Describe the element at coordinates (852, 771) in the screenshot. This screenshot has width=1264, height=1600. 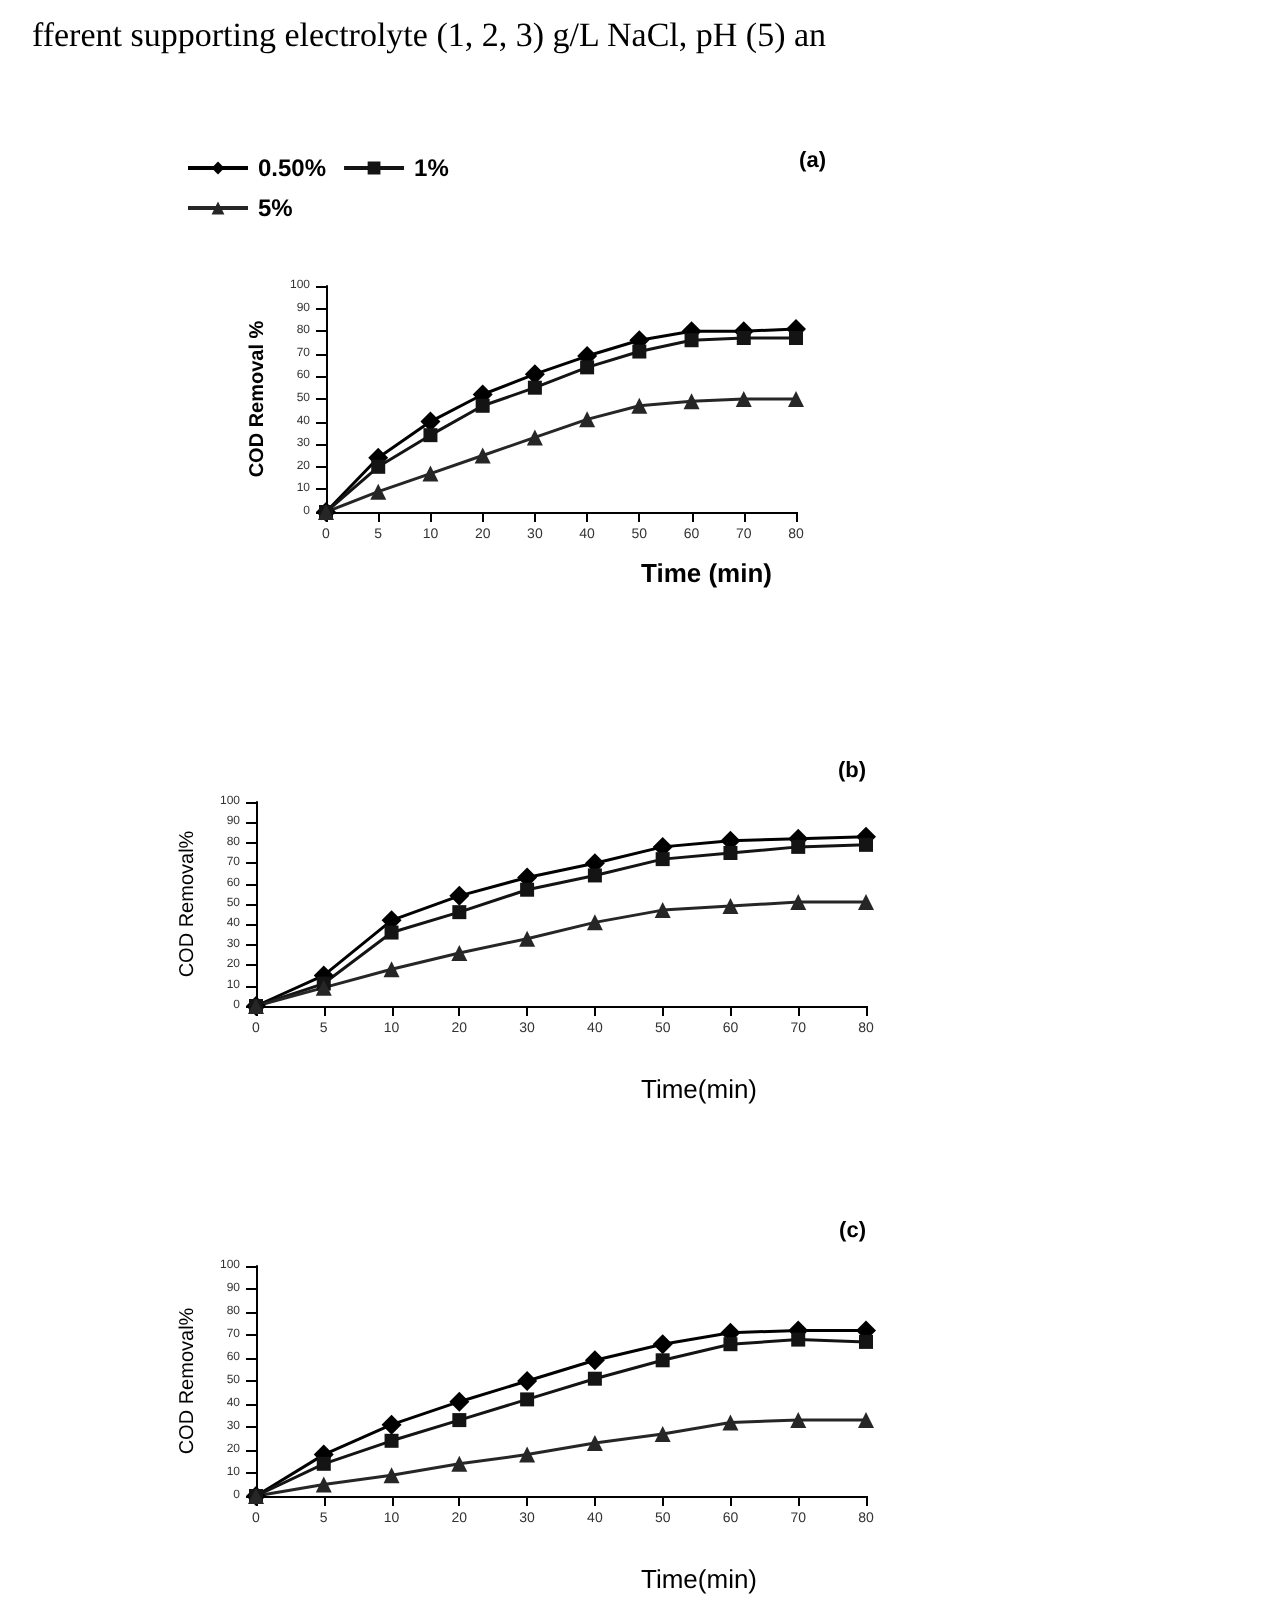
I see `chart-title: (b)` at that location.